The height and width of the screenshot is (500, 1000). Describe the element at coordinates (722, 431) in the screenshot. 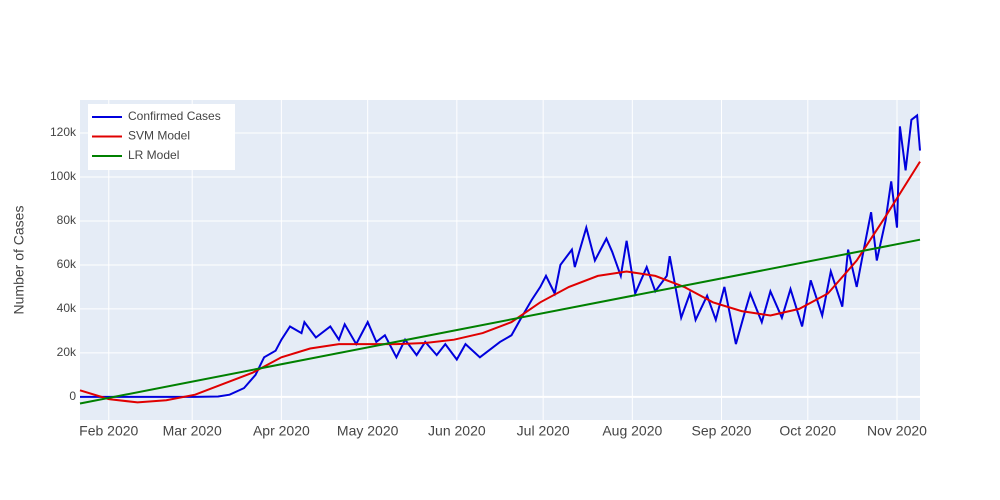

I see `x-tick-label: Sep 2020` at that location.